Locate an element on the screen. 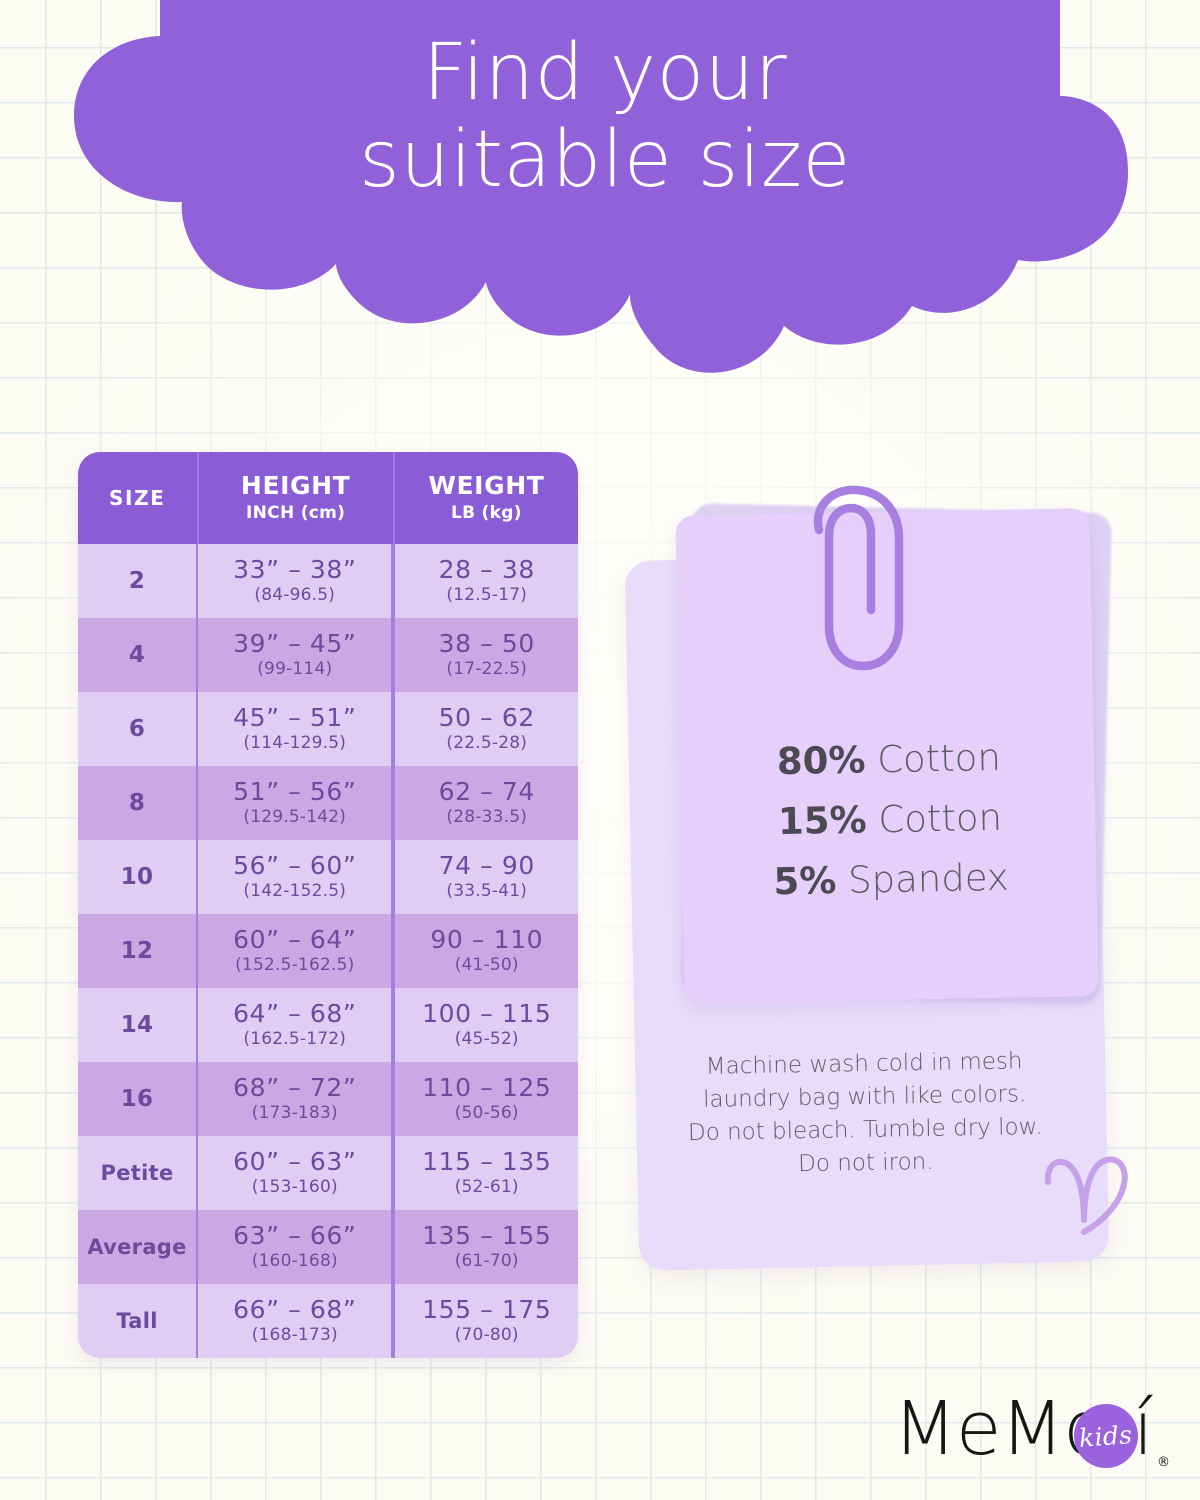 The width and height of the screenshot is (1200, 1500). cell-height-cm: (162.5-172) is located at coordinates (295, 1039).